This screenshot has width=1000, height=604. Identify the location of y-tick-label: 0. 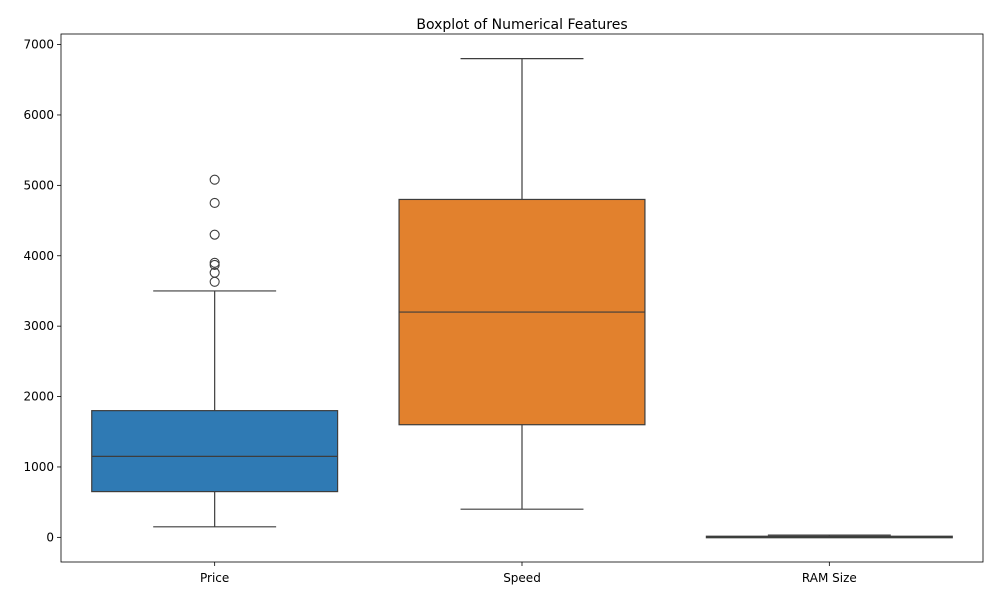
(50, 537).